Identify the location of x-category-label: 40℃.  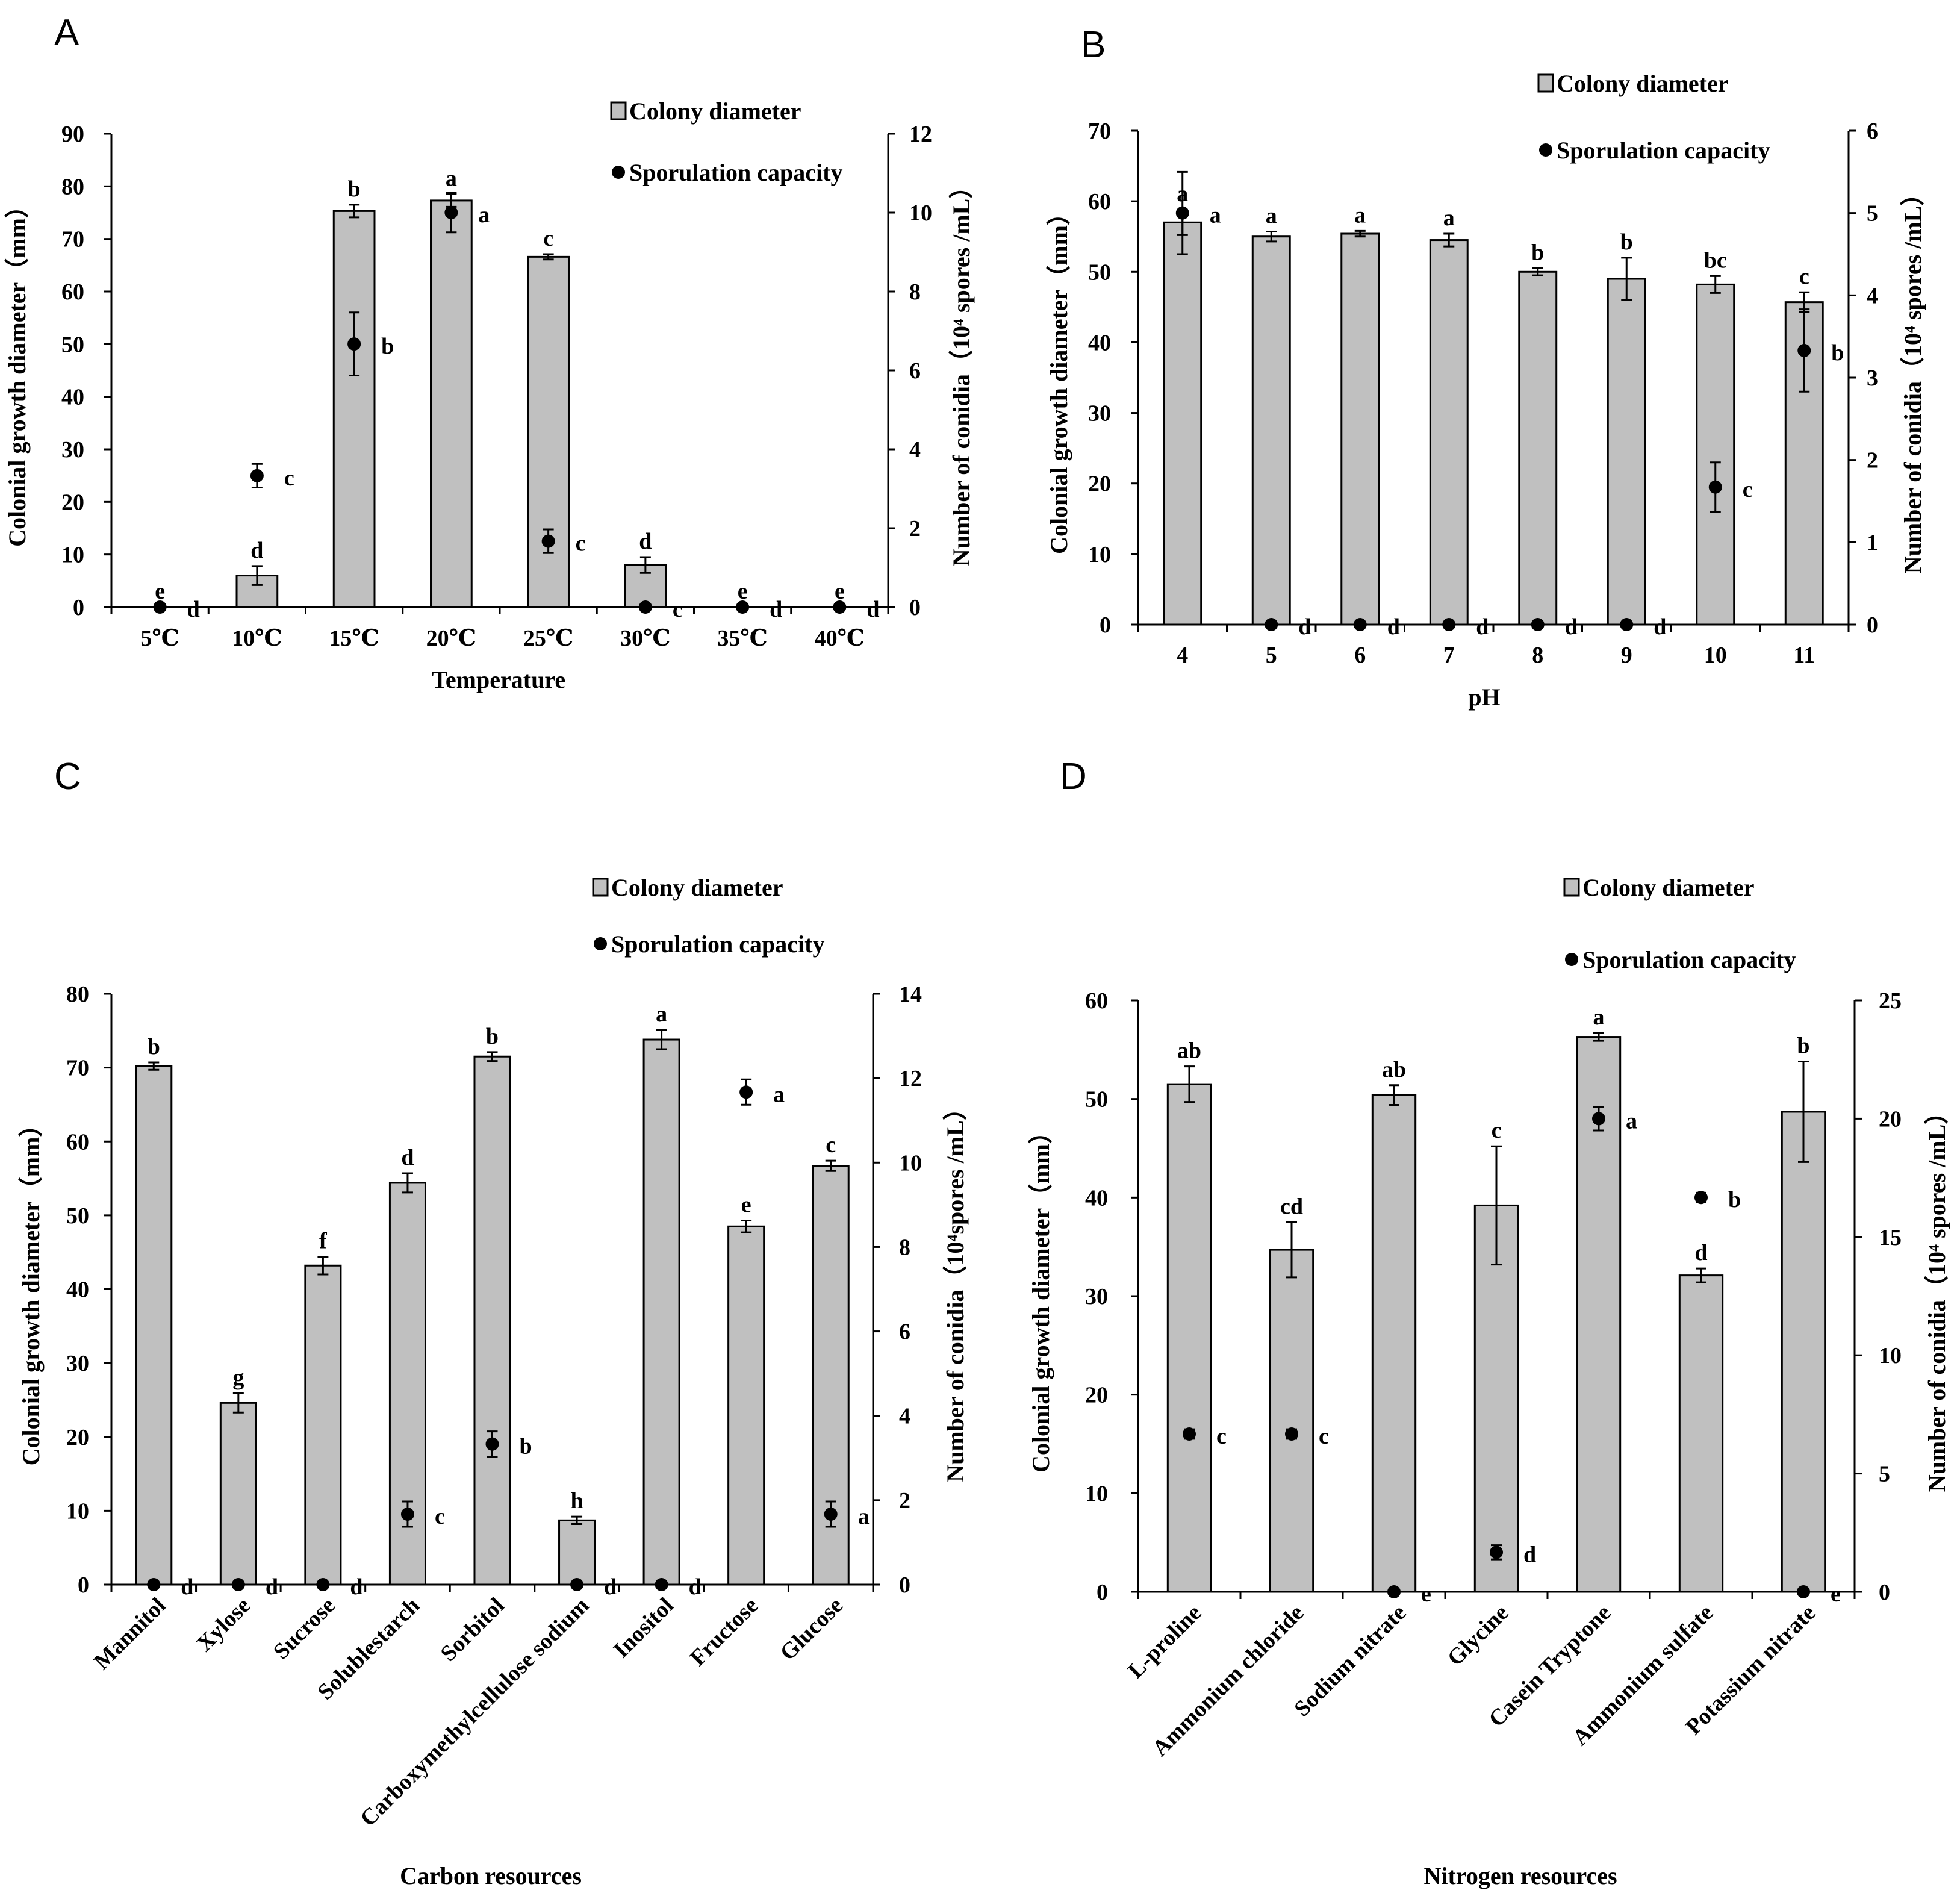
(840, 638).